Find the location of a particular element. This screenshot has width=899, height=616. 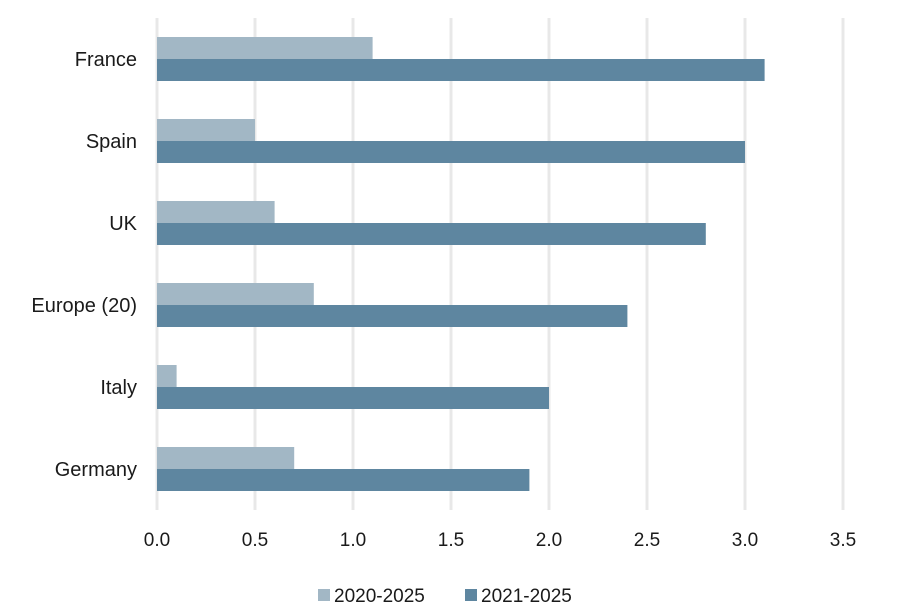

x-tick-label: 1.5 is located at coordinates (451, 540).